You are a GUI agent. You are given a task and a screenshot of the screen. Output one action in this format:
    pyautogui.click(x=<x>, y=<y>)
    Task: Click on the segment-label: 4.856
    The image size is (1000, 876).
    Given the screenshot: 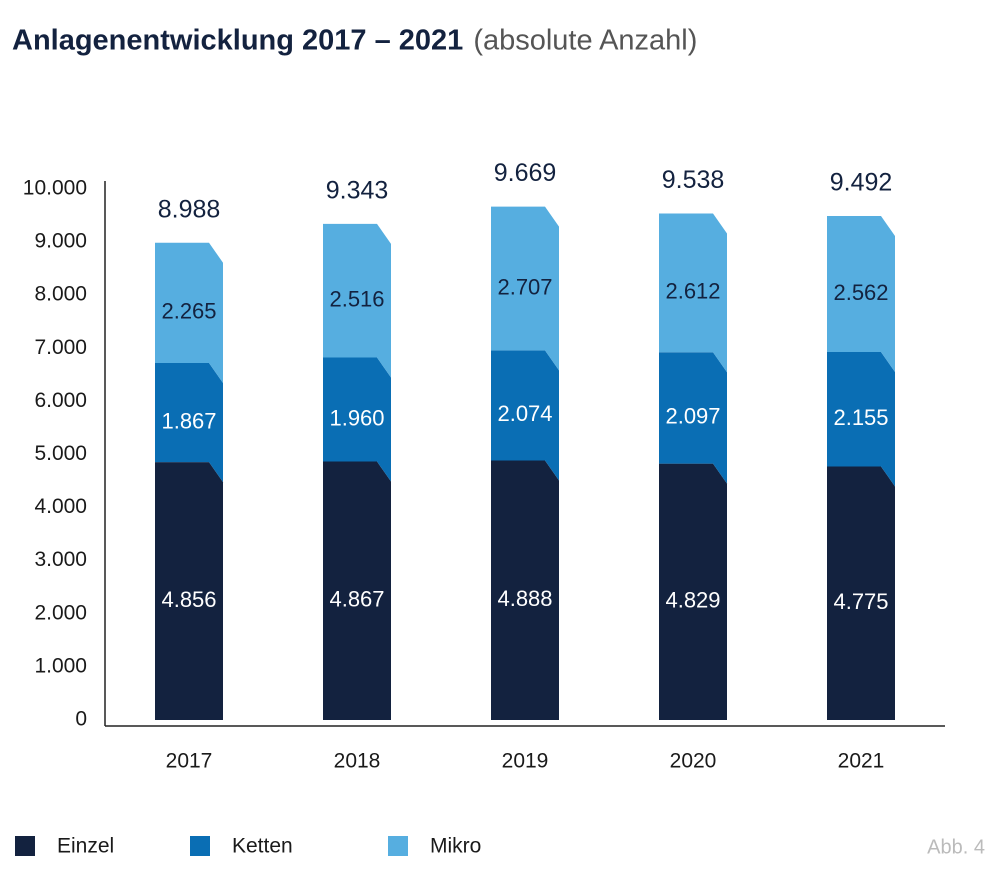 What is the action you would take?
    pyautogui.click(x=188, y=599)
    